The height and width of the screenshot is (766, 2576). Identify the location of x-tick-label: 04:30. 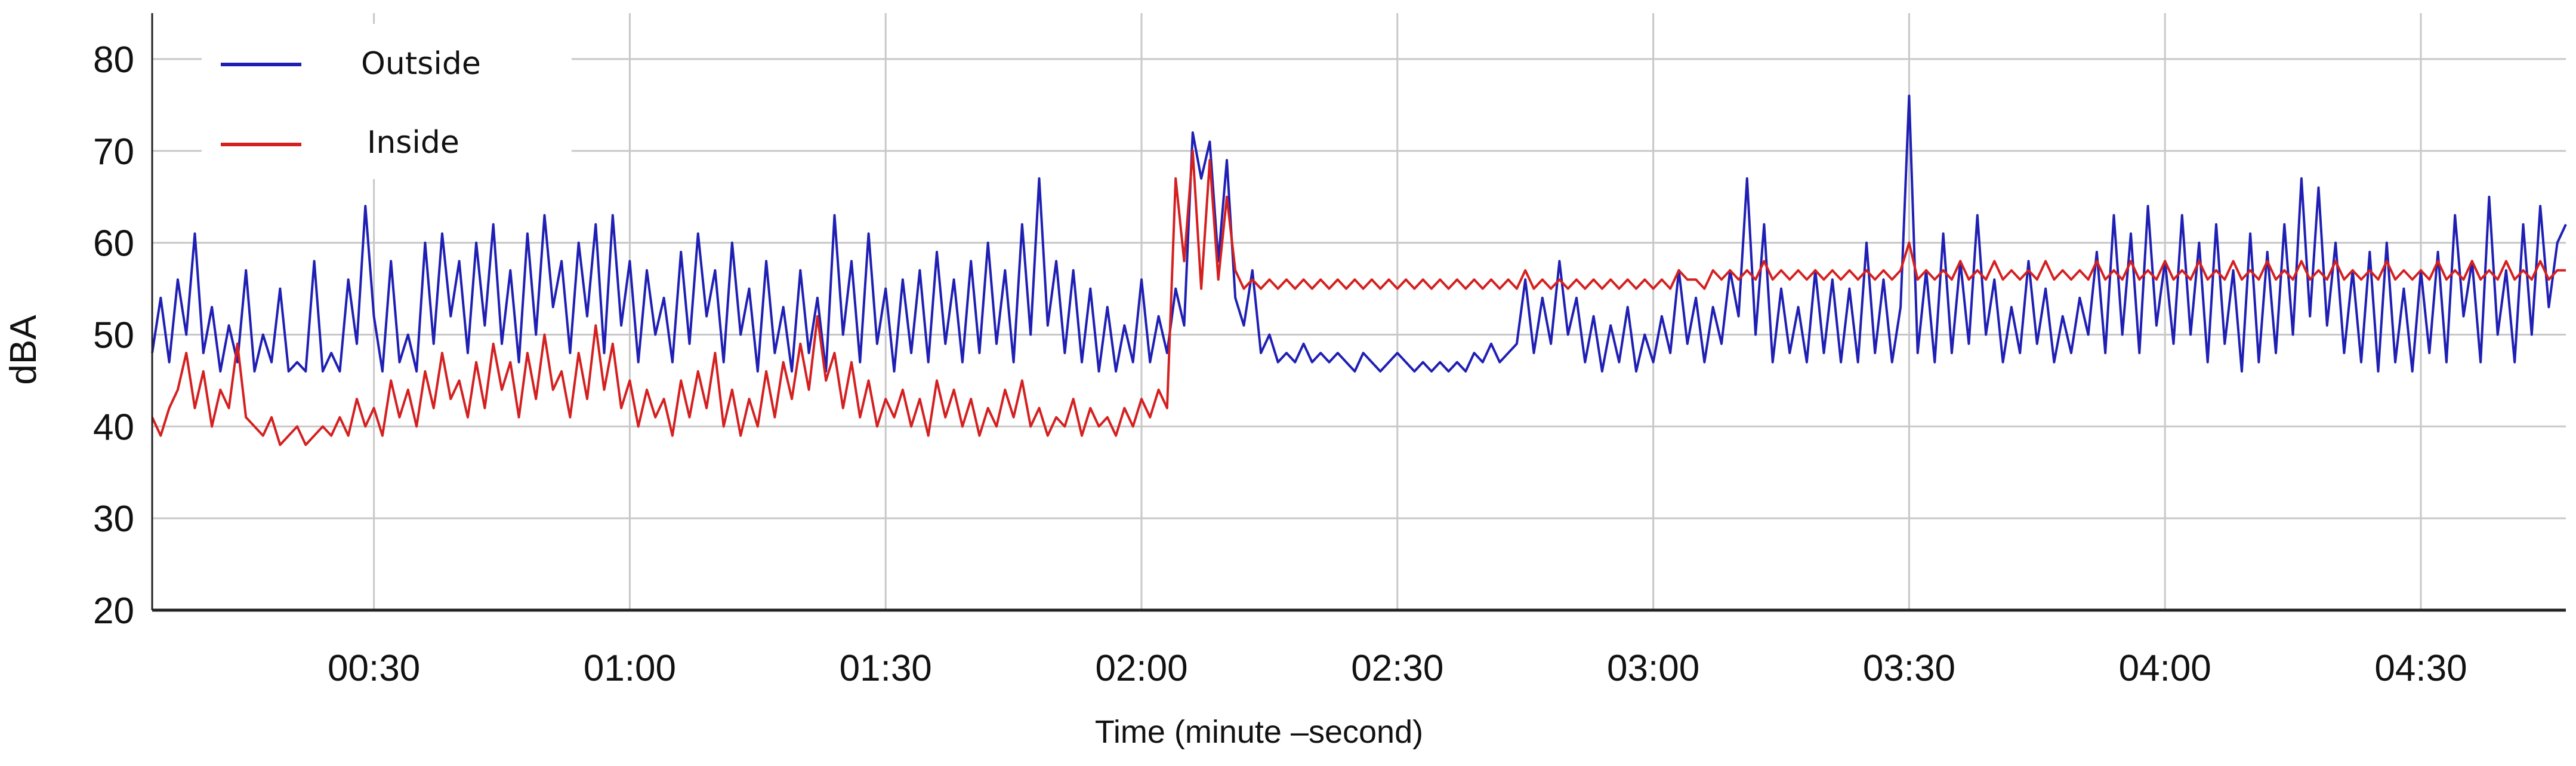
(2420, 668).